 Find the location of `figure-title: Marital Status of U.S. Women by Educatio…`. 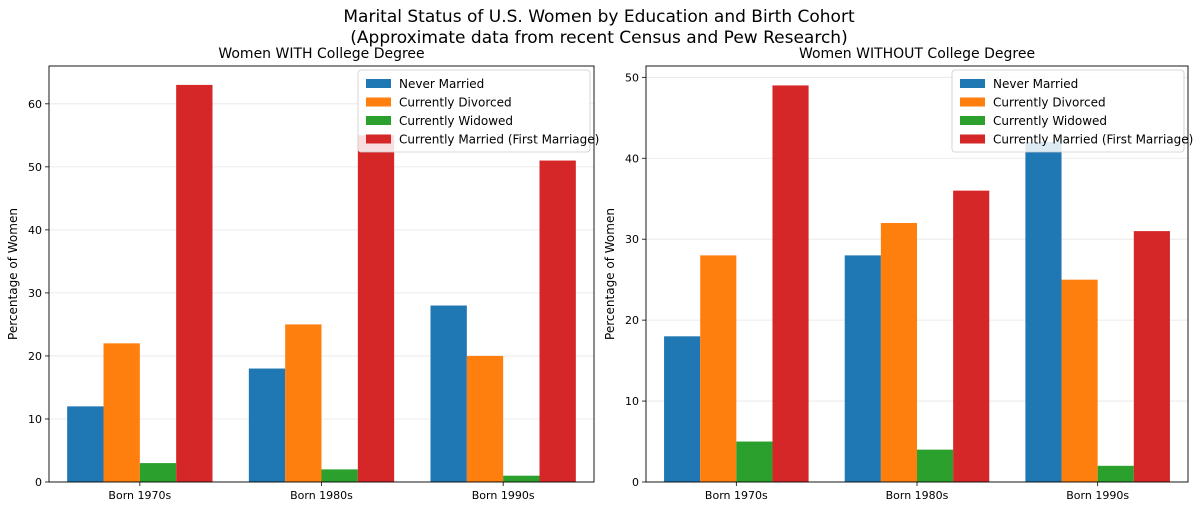

figure-title: Marital Status of U.S. Women by Educatio… is located at coordinates (599, 17).